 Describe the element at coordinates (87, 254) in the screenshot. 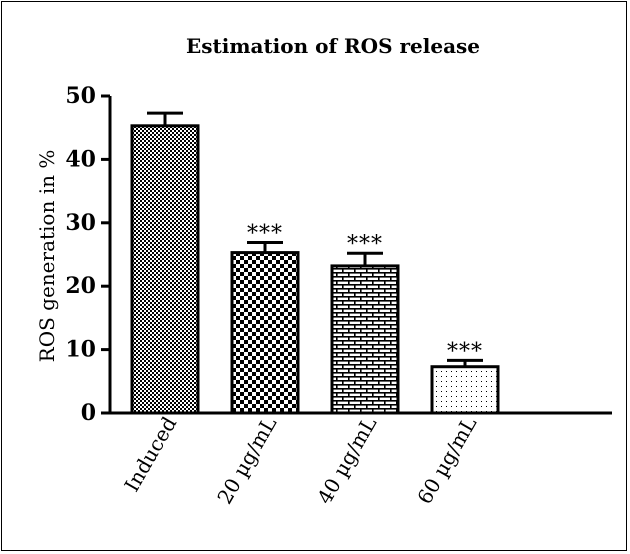

I see `y-axis-ticks: 0 10 20 30 40 50` at that location.